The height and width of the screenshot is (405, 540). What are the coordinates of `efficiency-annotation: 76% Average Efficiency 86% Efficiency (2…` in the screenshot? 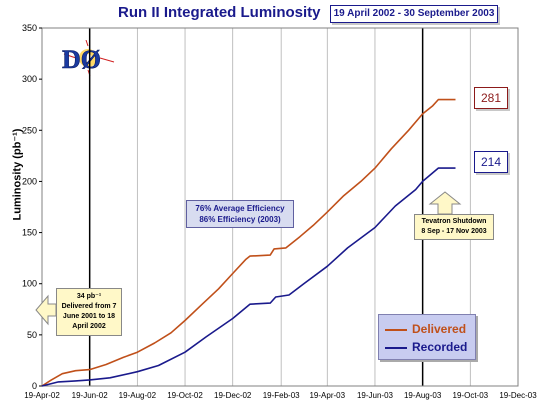 It's located at (240, 214).